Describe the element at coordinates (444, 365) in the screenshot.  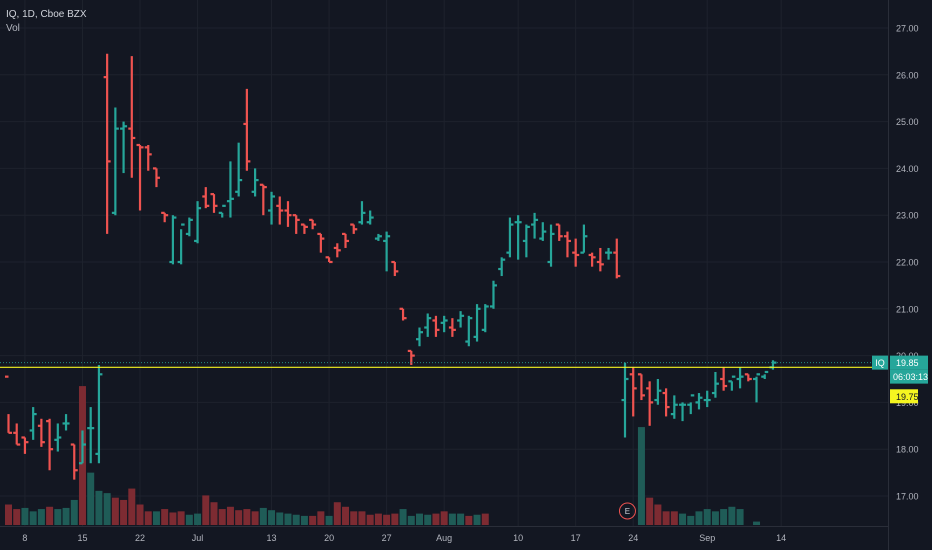
I see `horizontal-line` at that location.